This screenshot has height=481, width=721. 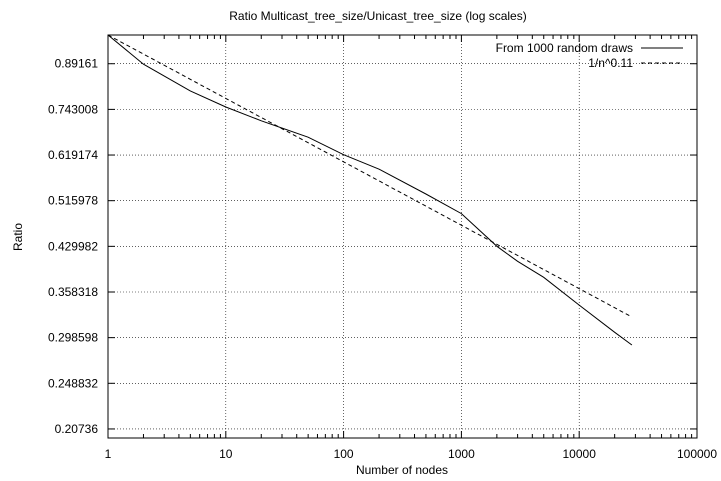 I want to click on x-tick-label: 1, so click(x=108, y=454).